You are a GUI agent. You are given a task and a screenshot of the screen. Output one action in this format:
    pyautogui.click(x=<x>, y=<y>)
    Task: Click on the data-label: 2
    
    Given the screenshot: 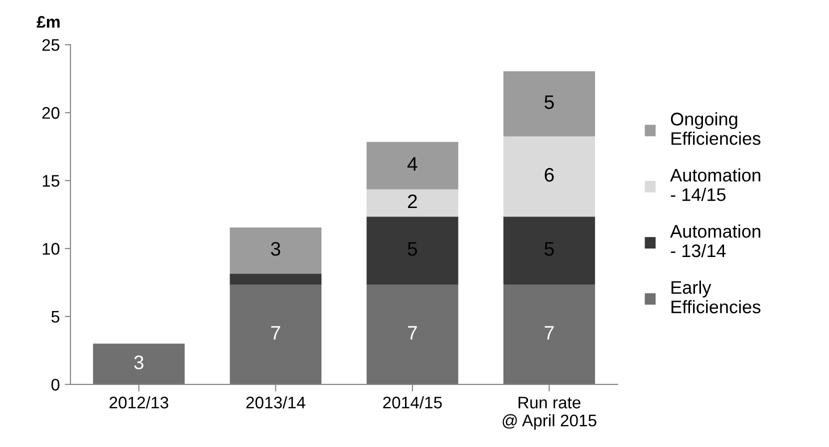 What is the action you would take?
    pyautogui.click(x=412, y=201)
    